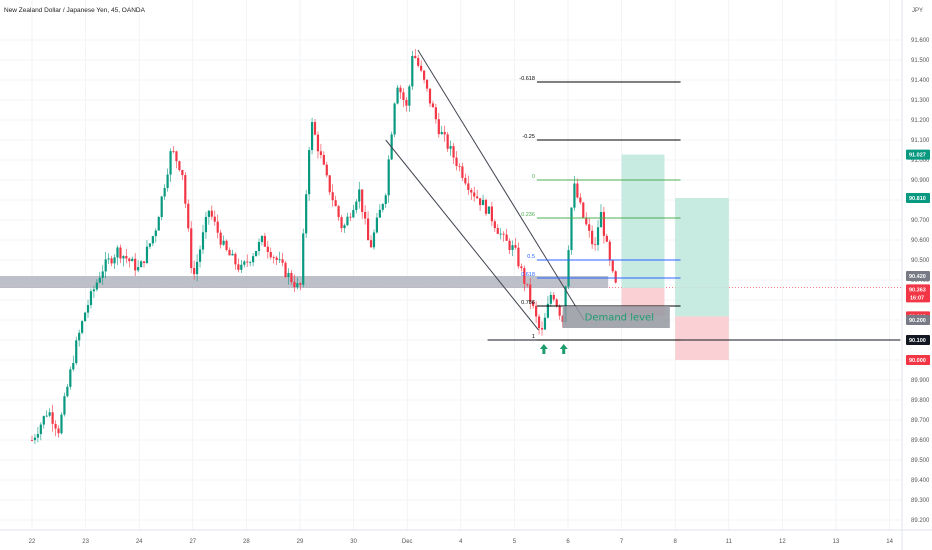 The width and height of the screenshot is (932, 550). Describe the element at coordinates (729, 542) in the screenshot. I see `x-tick-label: 11` at that location.